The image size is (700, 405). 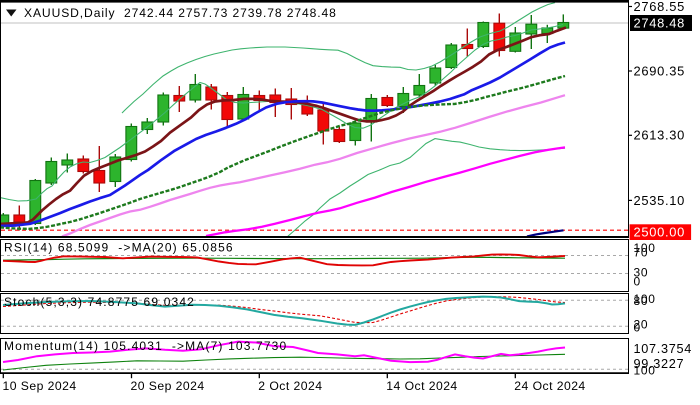 I want to click on svg-text: 99.3227, so click(x=659, y=364).